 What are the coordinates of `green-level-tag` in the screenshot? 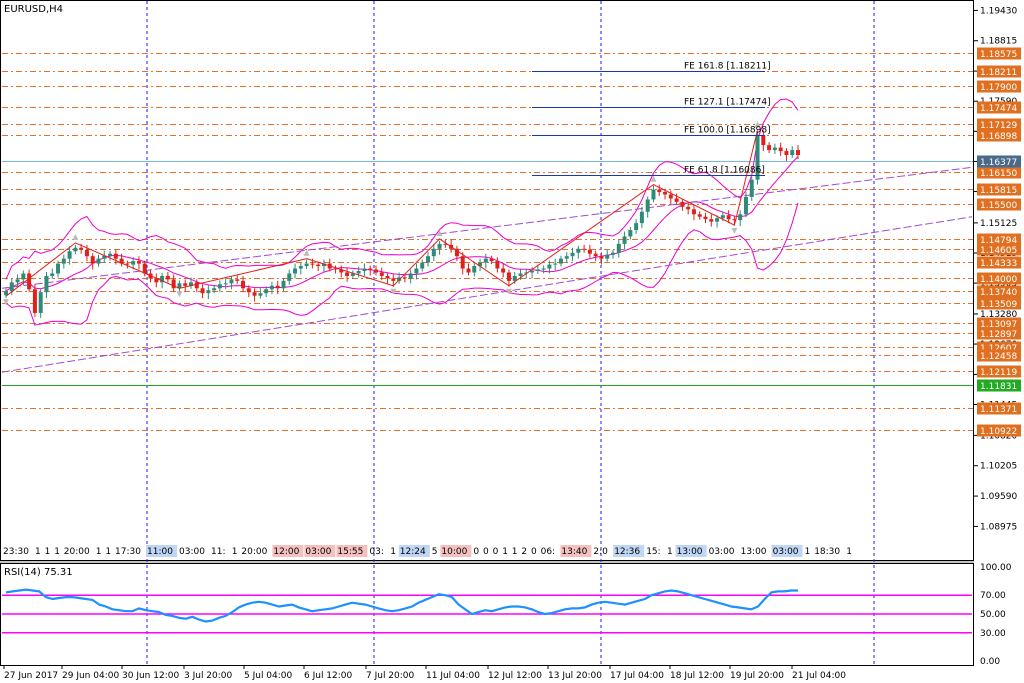 It's located at (999, 385).